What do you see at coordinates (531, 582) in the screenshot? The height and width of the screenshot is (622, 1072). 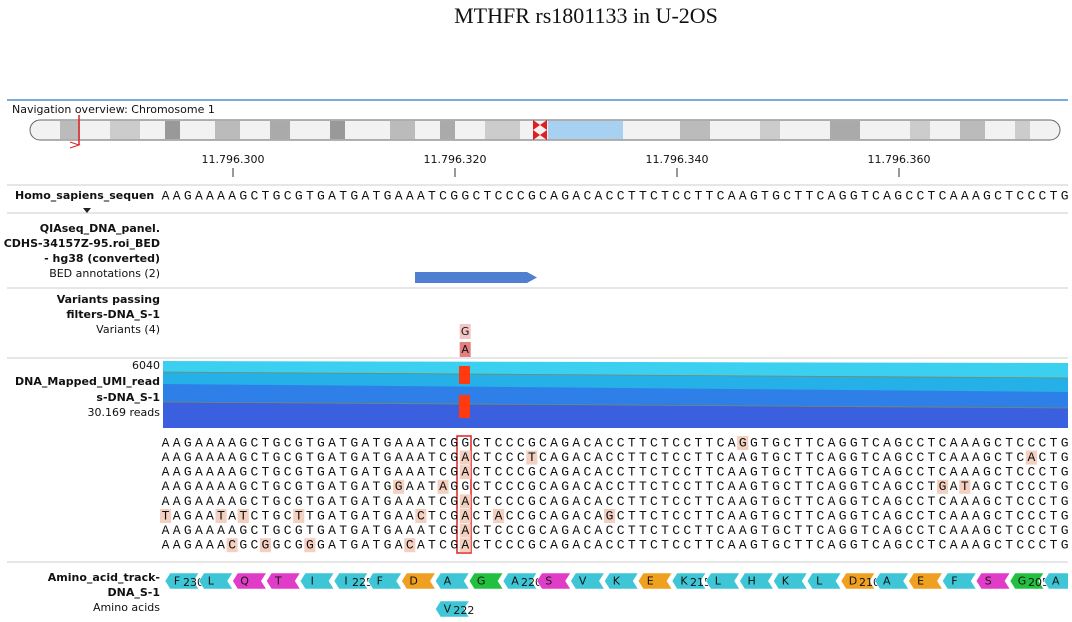 I see `amino-acid-position: 220` at bounding box center [531, 582].